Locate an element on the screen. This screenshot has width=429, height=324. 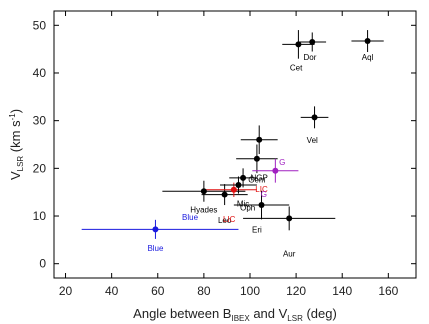
y-tick-label: 40 is located at coordinates (40, 73).